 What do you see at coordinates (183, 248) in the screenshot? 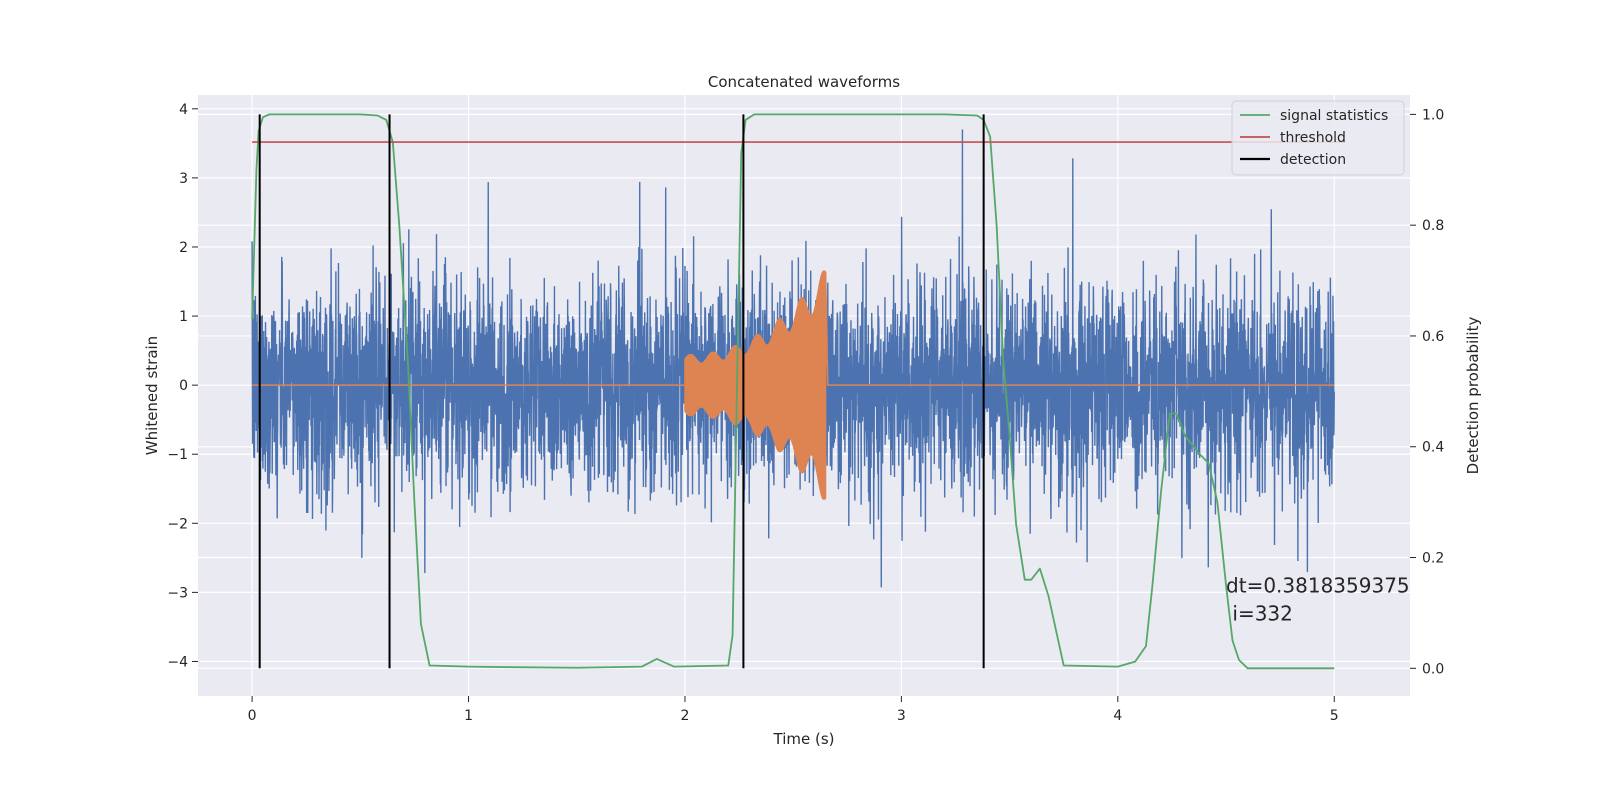
I see `y-tick-label-6: 2` at bounding box center [183, 248].